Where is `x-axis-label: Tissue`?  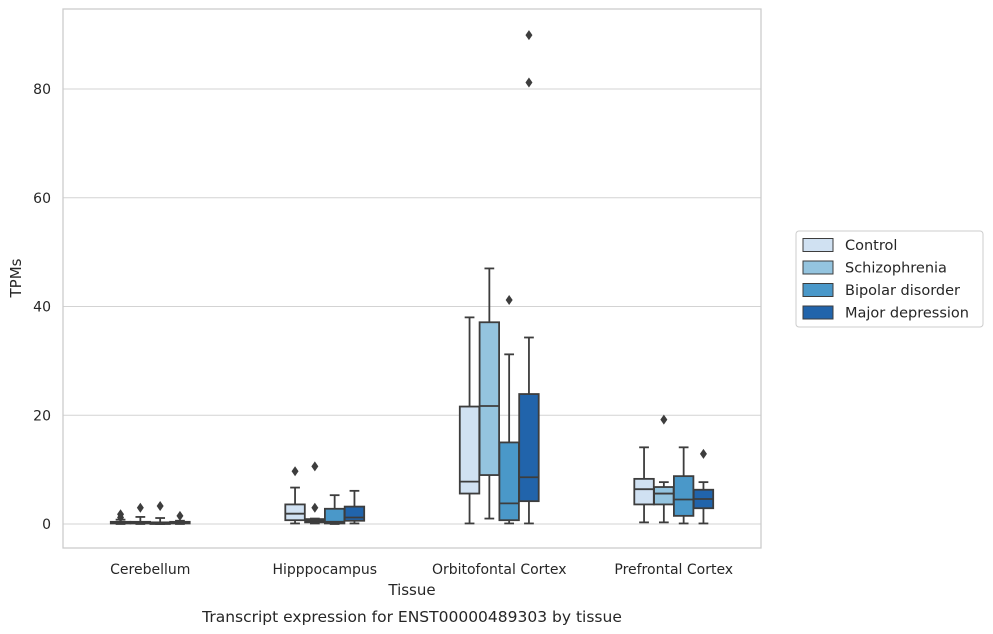 x-axis-label: Tissue is located at coordinates (411, 590).